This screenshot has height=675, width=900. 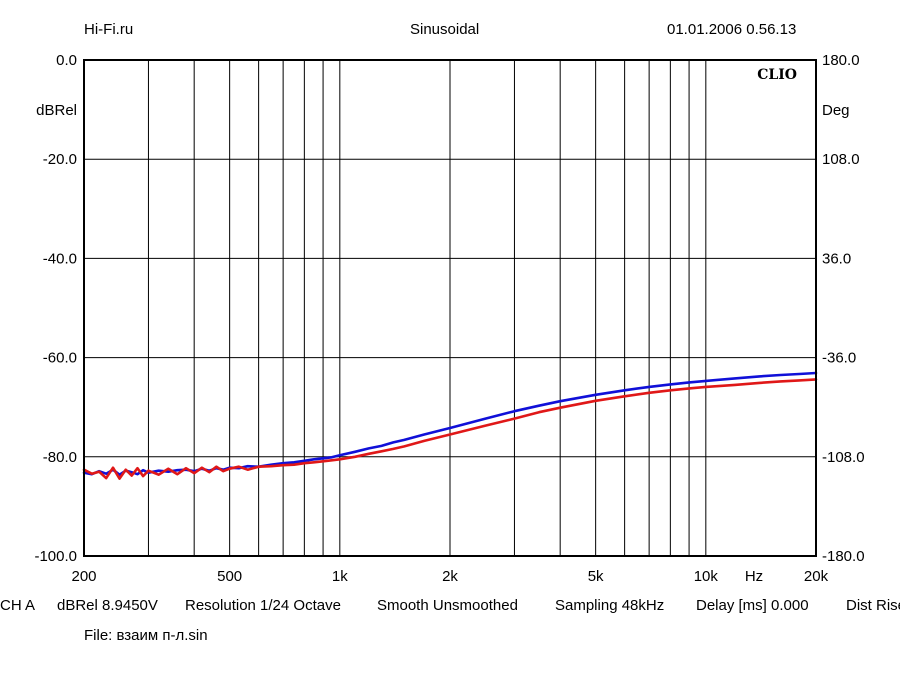 What do you see at coordinates (340, 576) in the screenshot?
I see `x-tick-label-2: 1k` at bounding box center [340, 576].